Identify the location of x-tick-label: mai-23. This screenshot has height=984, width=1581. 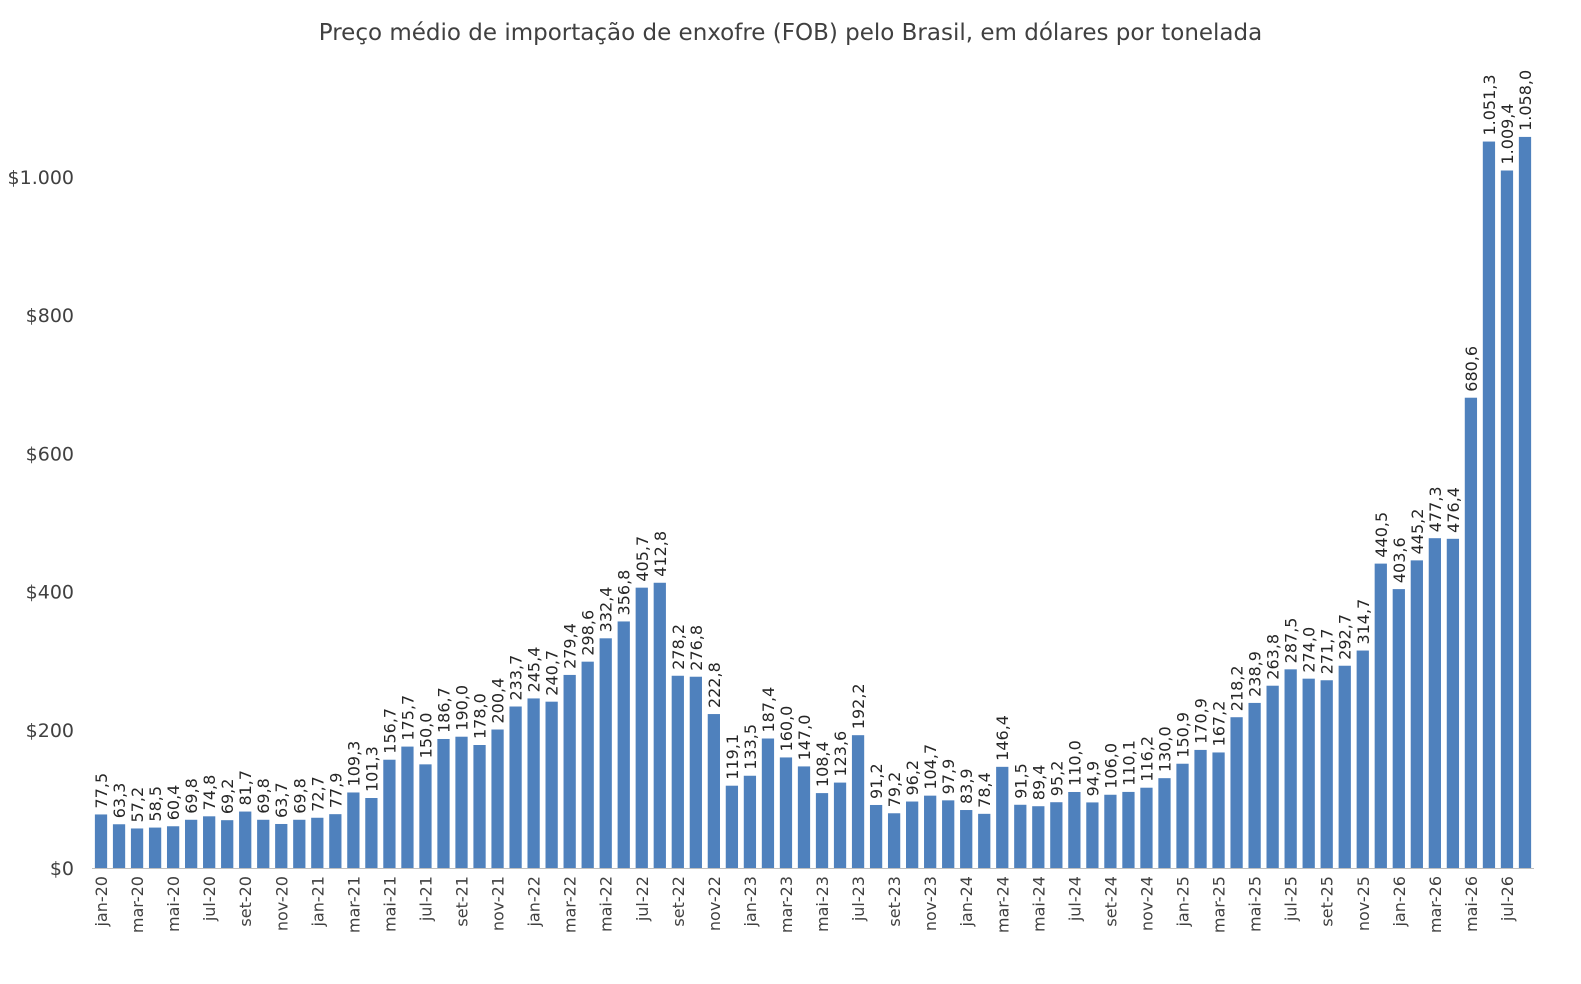
(822, 904).